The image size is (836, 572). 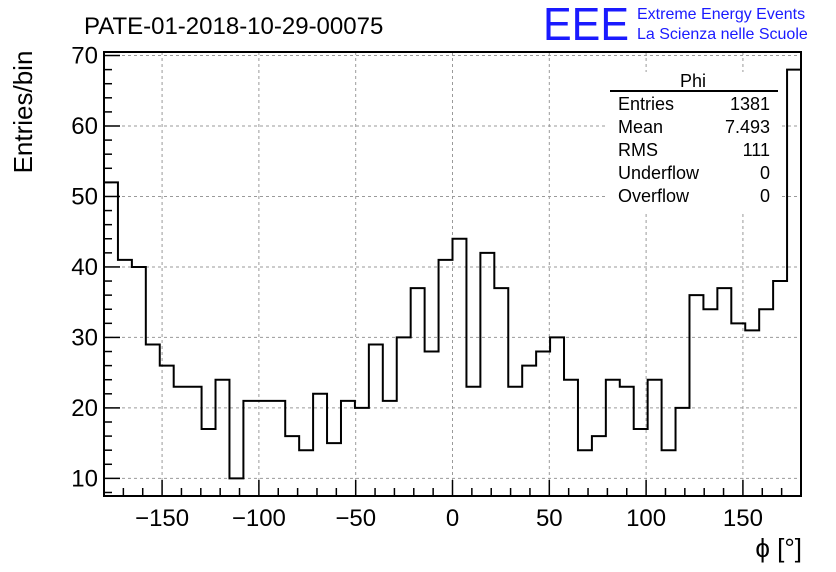 What do you see at coordinates (549, 518) in the screenshot?
I see `x-tick-label: 50` at bounding box center [549, 518].